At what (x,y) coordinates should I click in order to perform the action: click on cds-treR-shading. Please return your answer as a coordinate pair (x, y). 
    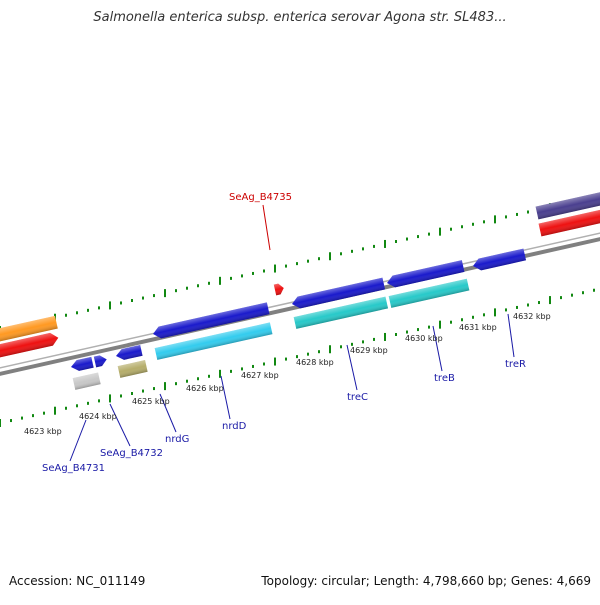
    Looking at the image, I should click on (500, 259).